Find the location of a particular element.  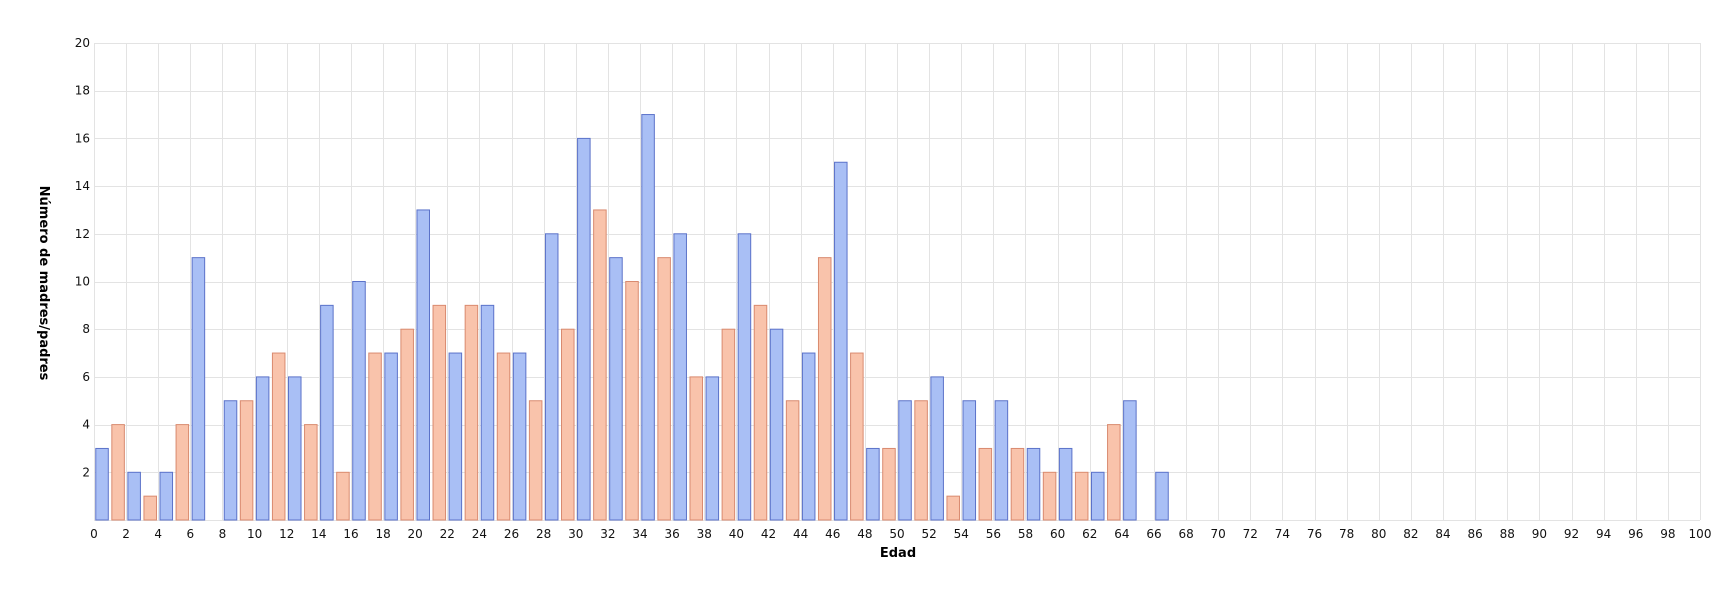

x-tick-label: 84 is located at coordinates (1442, 534).